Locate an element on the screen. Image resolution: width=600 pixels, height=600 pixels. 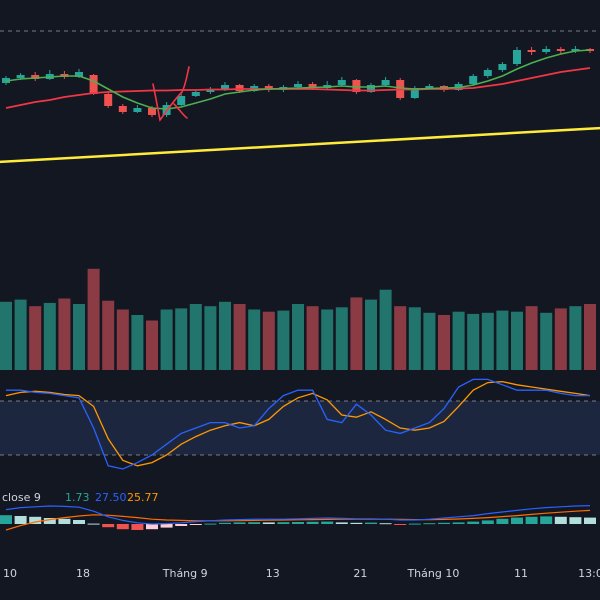
price-pane is located at coordinates (298, 81).